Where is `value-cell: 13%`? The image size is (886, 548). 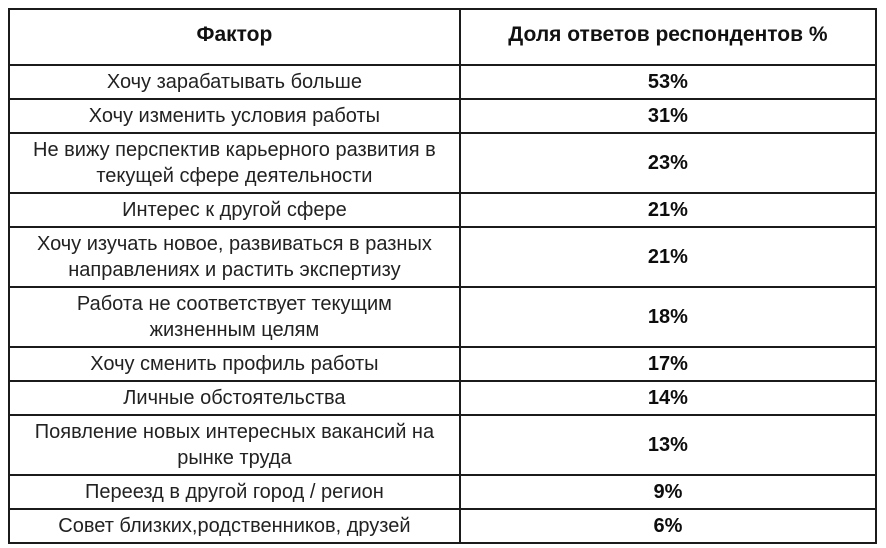 value-cell: 13% is located at coordinates (668, 445).